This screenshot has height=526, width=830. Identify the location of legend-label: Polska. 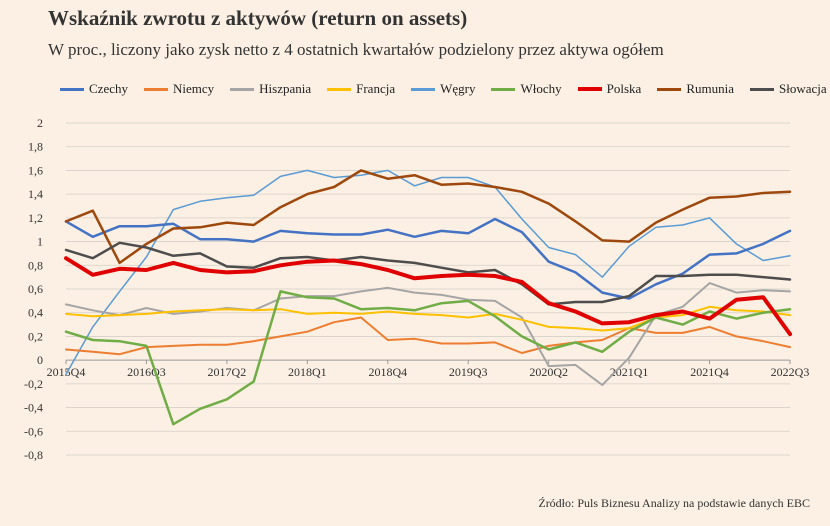
(624, 88).